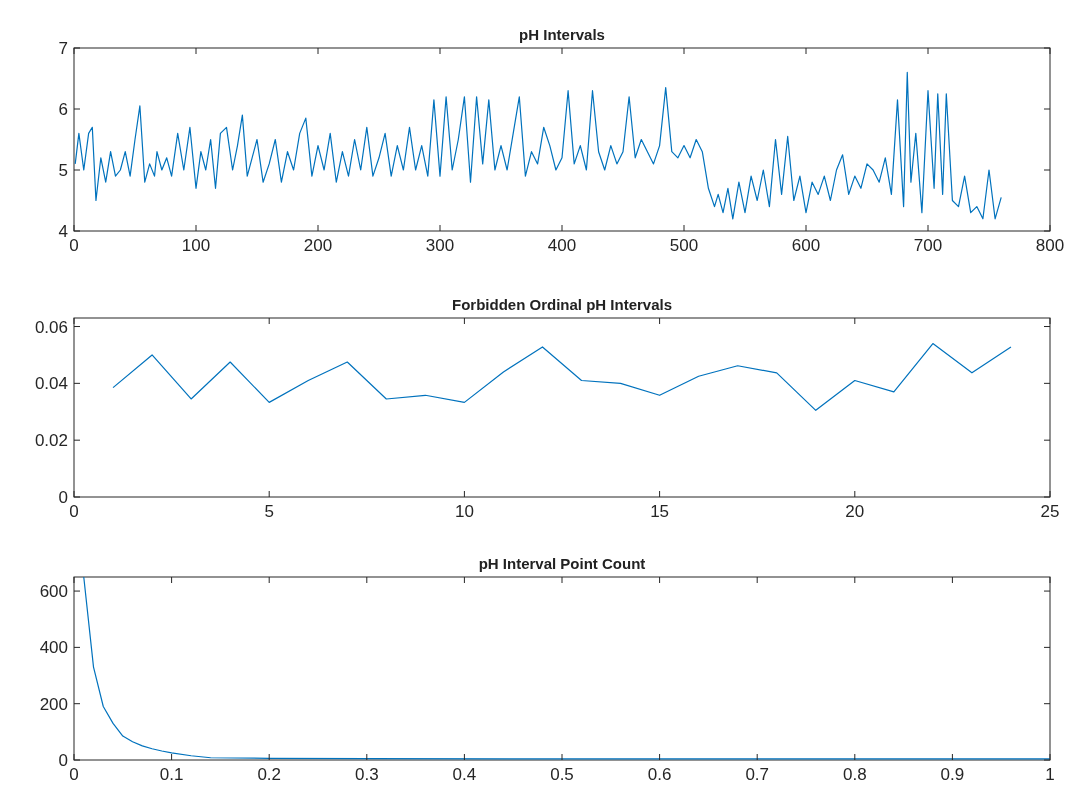  What do you see at coordinates (366, 774) in the screenshot?
I see `x-tick-label: 0.3` at bounding box center [366, 774].